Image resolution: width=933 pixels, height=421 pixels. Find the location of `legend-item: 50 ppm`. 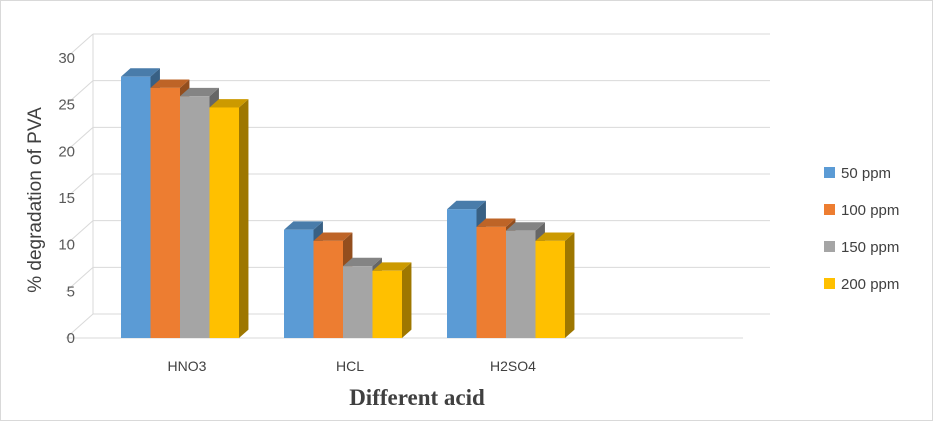

legend-item: 50 ppm is located at coordinates (857, 173).